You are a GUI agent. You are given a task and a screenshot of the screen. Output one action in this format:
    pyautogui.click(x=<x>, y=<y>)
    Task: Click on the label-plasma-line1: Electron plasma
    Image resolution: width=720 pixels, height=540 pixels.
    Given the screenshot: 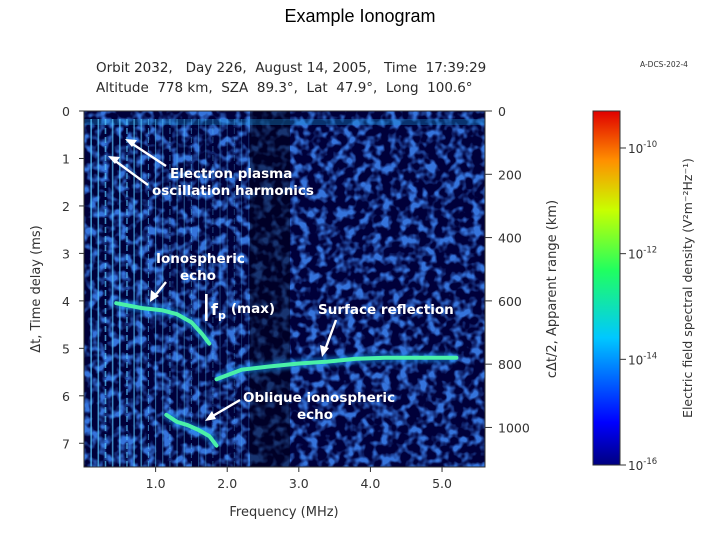 What is the action you would take?
    pyautogui.click(x=231, y=174)
    